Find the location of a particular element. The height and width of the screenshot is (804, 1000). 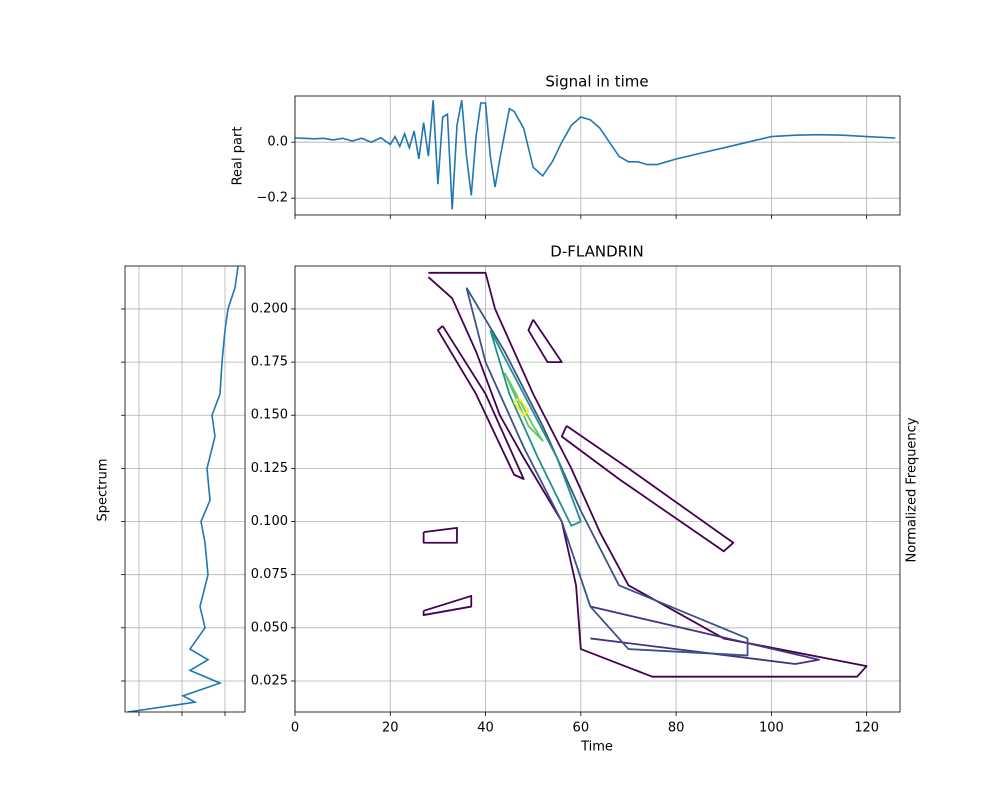

y-tick-label: 0.175 is located at coordinates (269, 362).